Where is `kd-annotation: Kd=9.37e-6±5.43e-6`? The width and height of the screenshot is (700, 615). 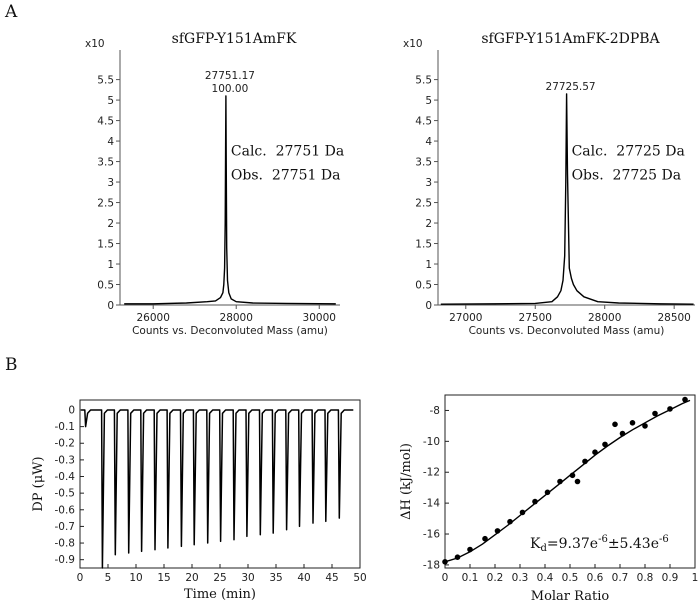 kd-annotation: Kd=9.37e-6±5.43e-6 is located at coordinates (599, 544).